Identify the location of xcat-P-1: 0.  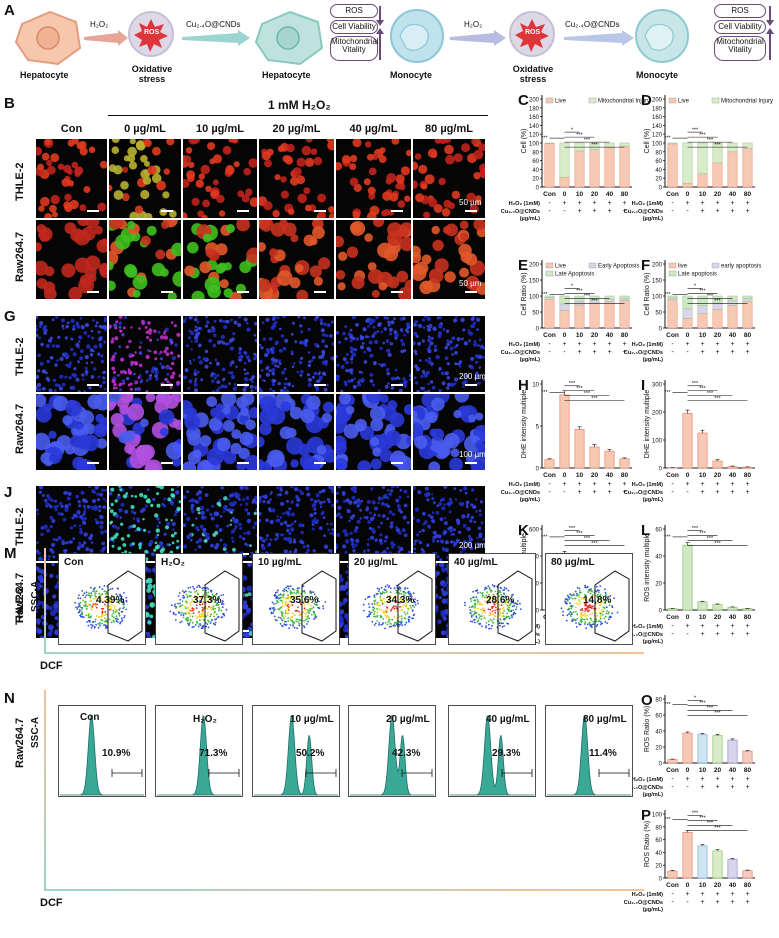
(688, 885).